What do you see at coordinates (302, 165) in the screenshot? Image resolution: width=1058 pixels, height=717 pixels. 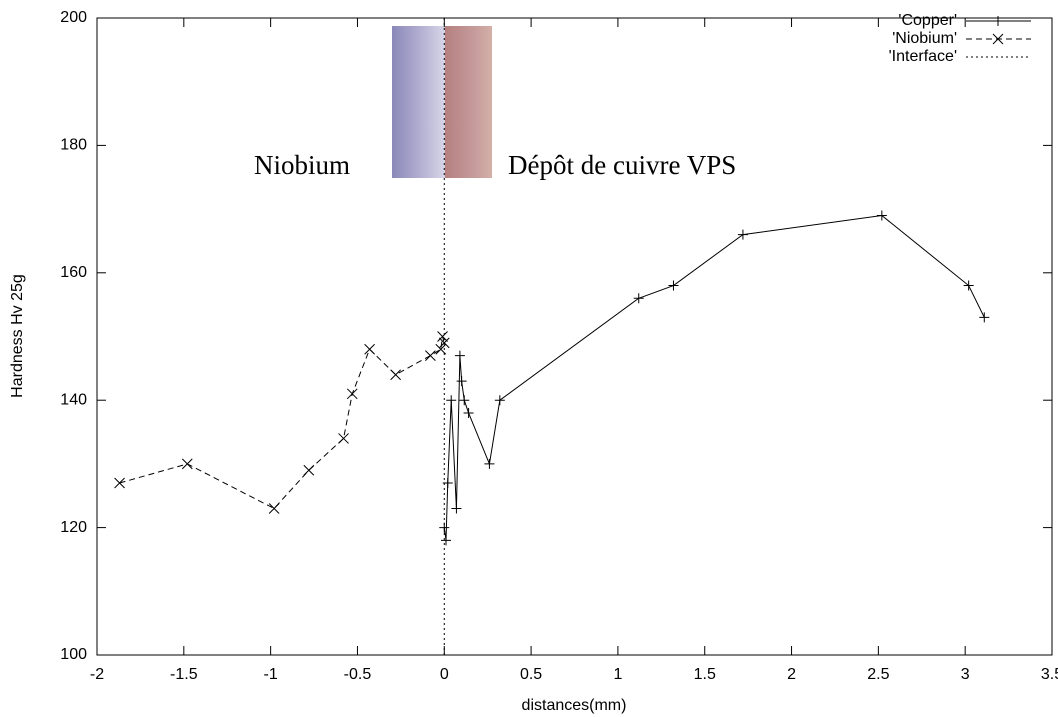 I see `annotation: Niobium` at bounding box center [302, 165].